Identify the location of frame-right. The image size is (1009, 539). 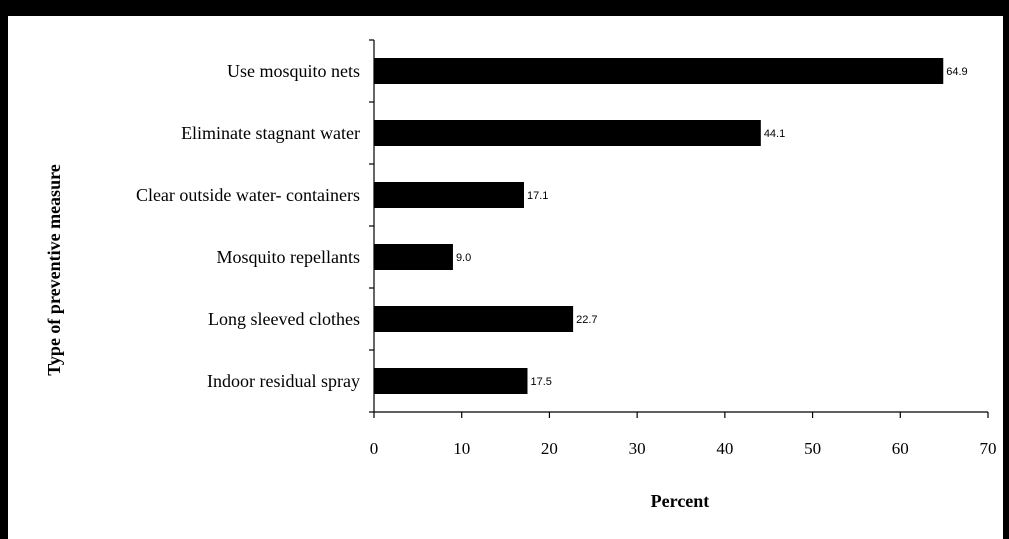
(1006, 269).